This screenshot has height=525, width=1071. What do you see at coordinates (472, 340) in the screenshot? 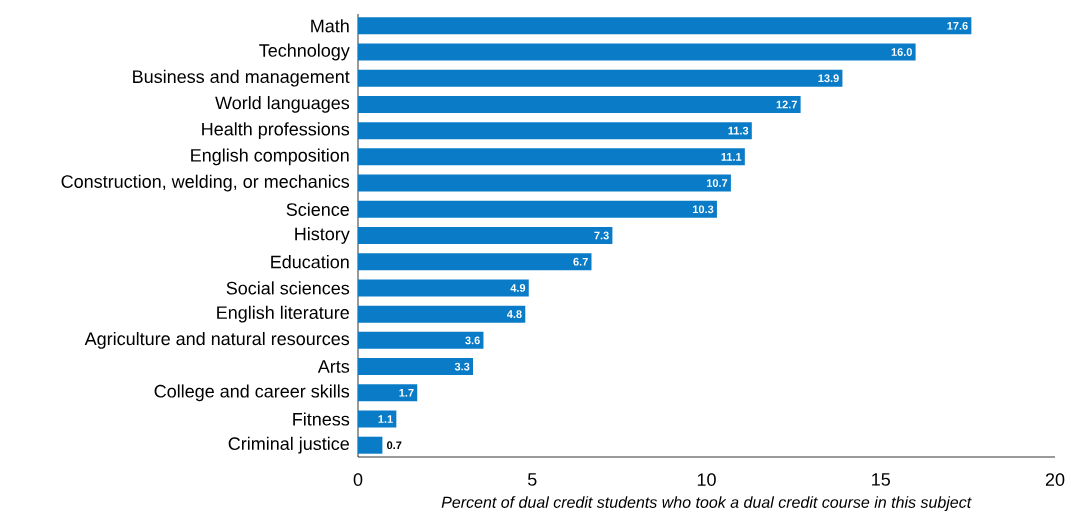
I see `data-label: 3.6` at bounding box center [472, 340].